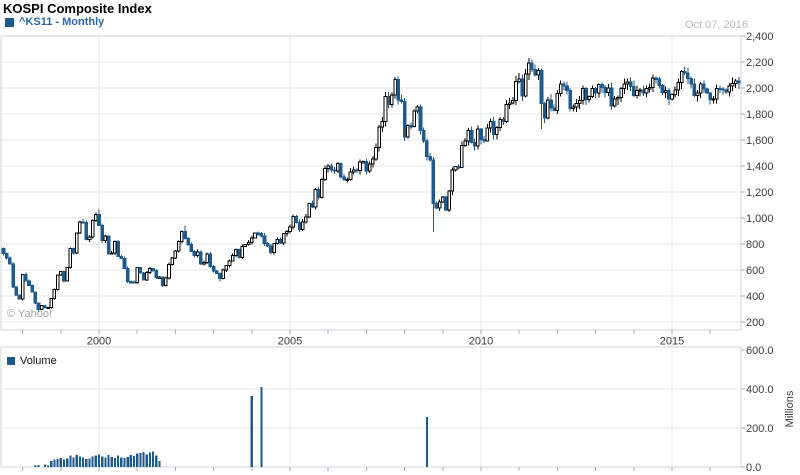 This screenshot has width=800, height=475. Describe the element at coordinates (760, 351) in the screenshot. I see `svg-text: 600.0` at that location.